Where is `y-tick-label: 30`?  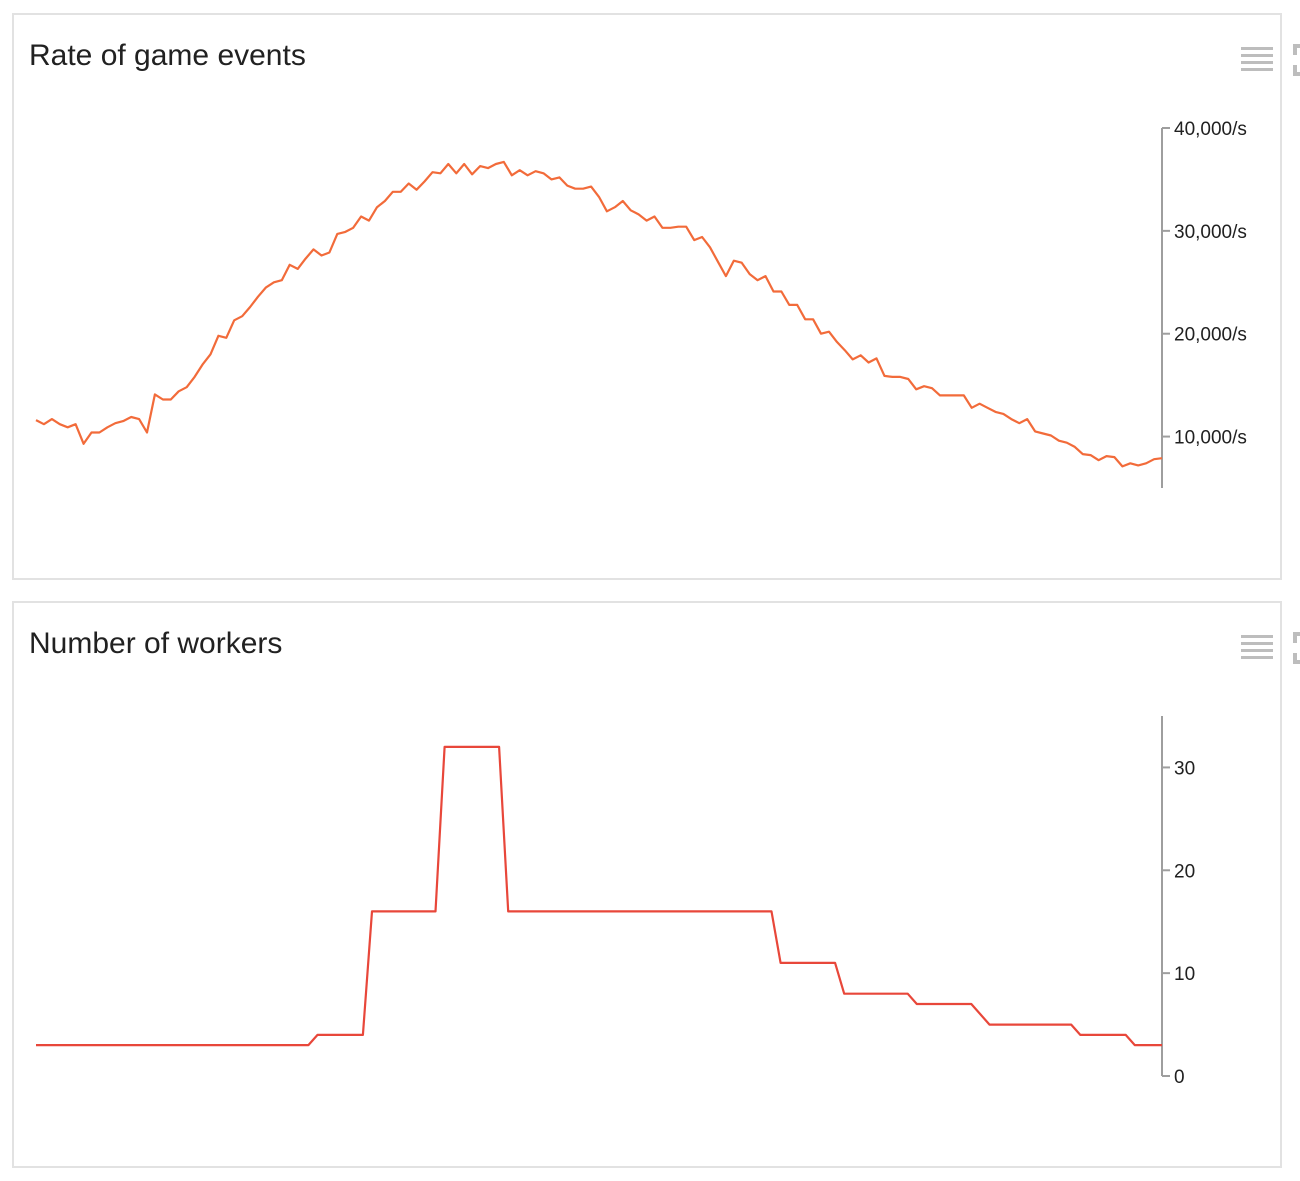
y-tick-label: 30 is located at coordinates (1184, 768).